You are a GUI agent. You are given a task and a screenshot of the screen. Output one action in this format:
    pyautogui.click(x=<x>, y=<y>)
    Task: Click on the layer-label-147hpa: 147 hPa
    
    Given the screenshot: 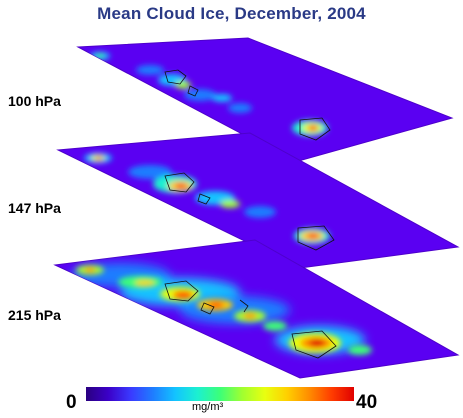 What is the action you would take?
    pyautogui.click(x=34, y=208)
    